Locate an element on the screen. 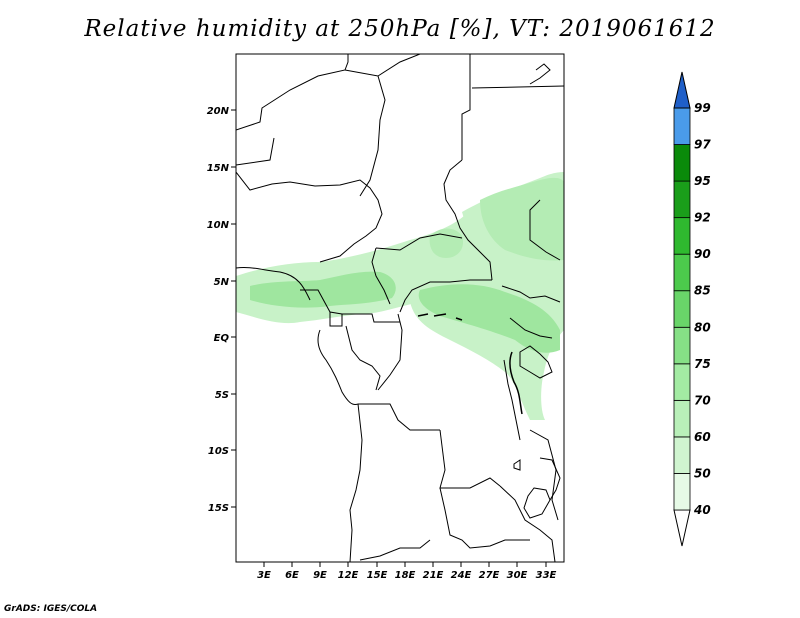 This screenshot has width=800, height=618. lat-tick-label: 15N is located at coordinates (218, 168).